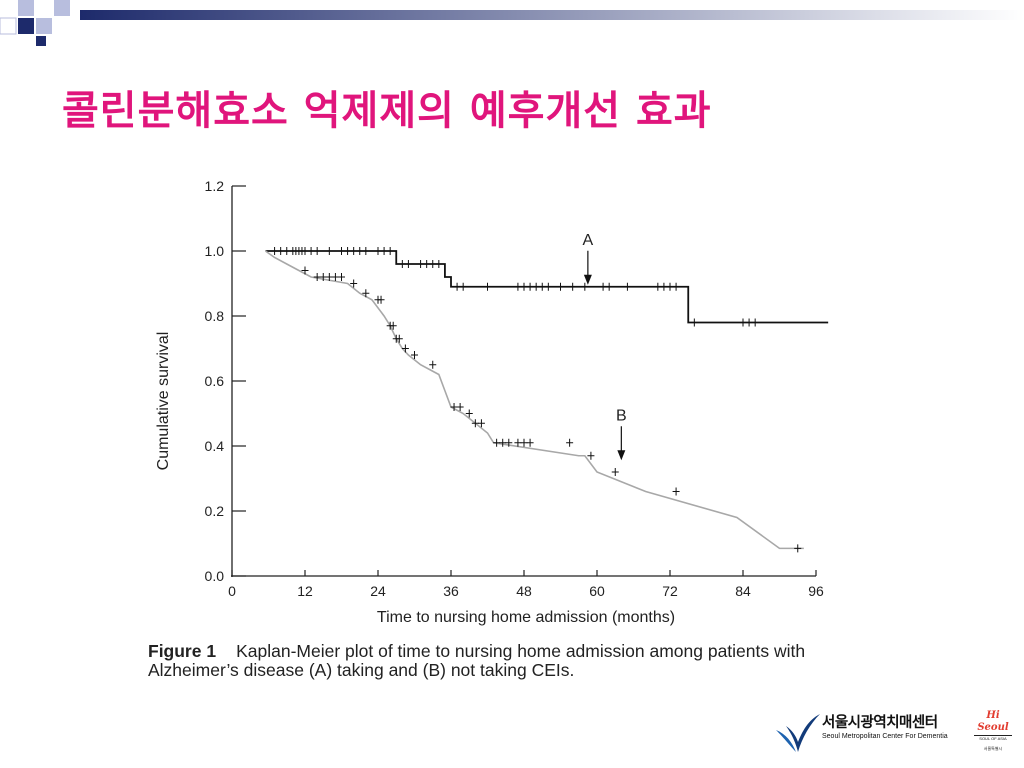 This screenshot has width=1024, height=768. What do you see at coordinates (526, 617) in the screenshot?
I see `x-axis-label: Time to nursing home admission (months)` at bounding box center [526, 617].